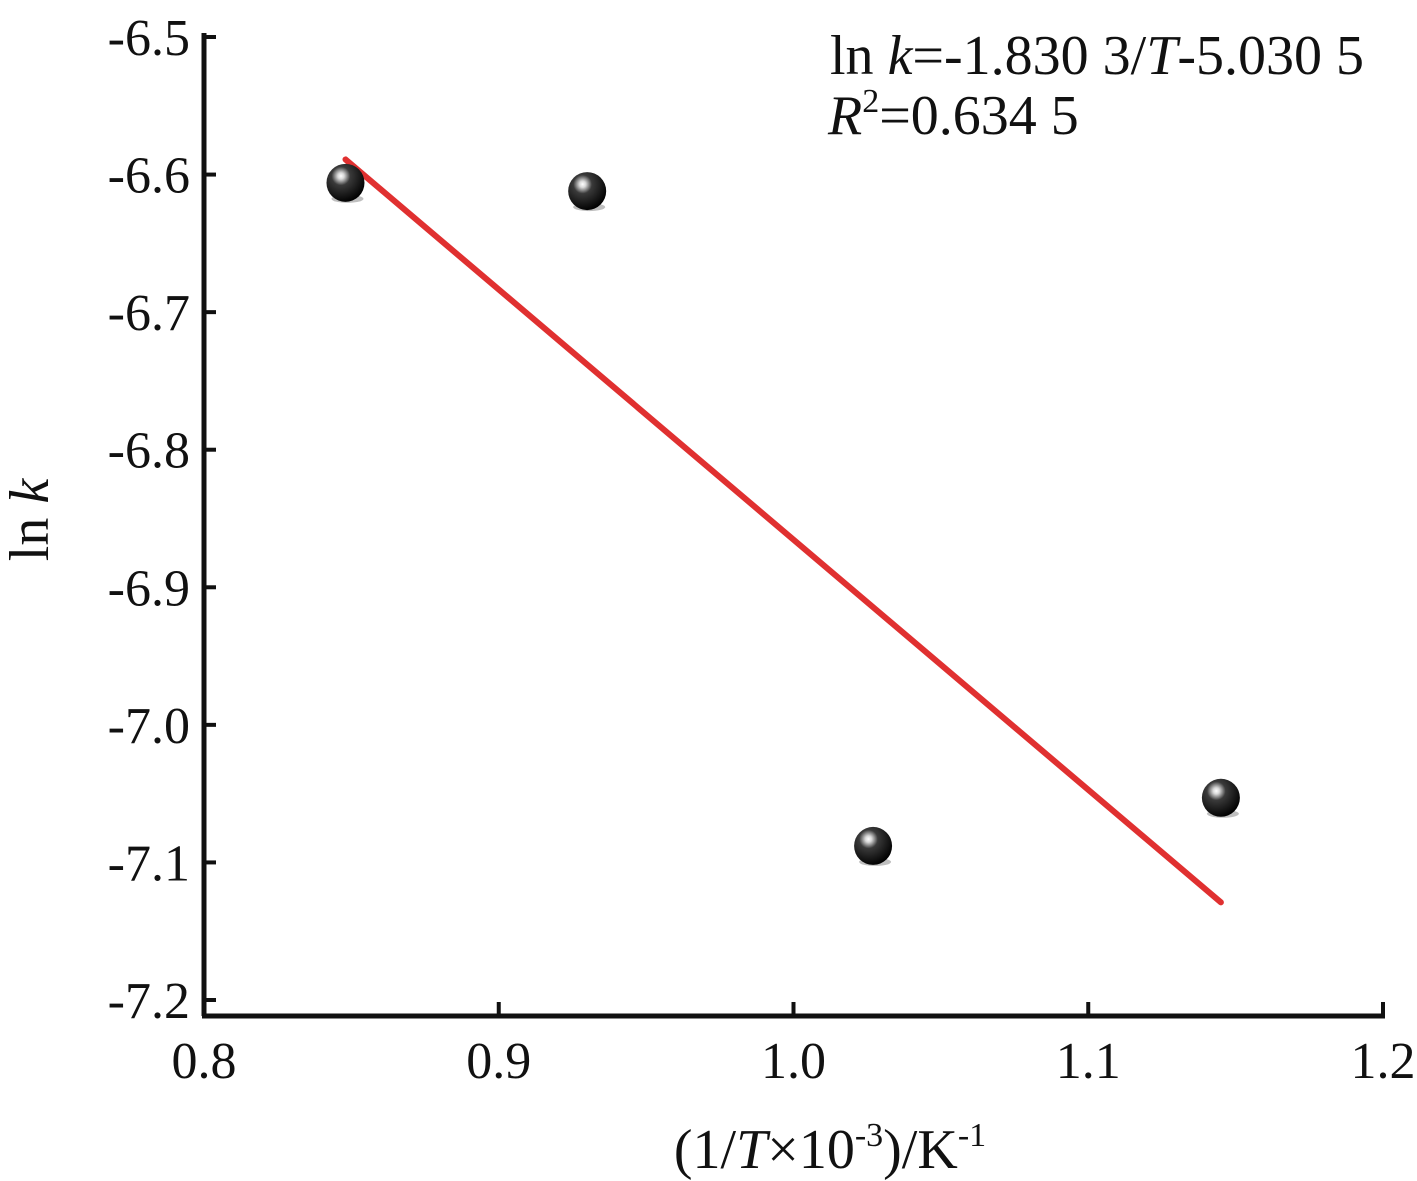 The width and height of the screenshot is (1417, 1181). I want to click on x-tick-label: 1.1, so click(1088, 1061).